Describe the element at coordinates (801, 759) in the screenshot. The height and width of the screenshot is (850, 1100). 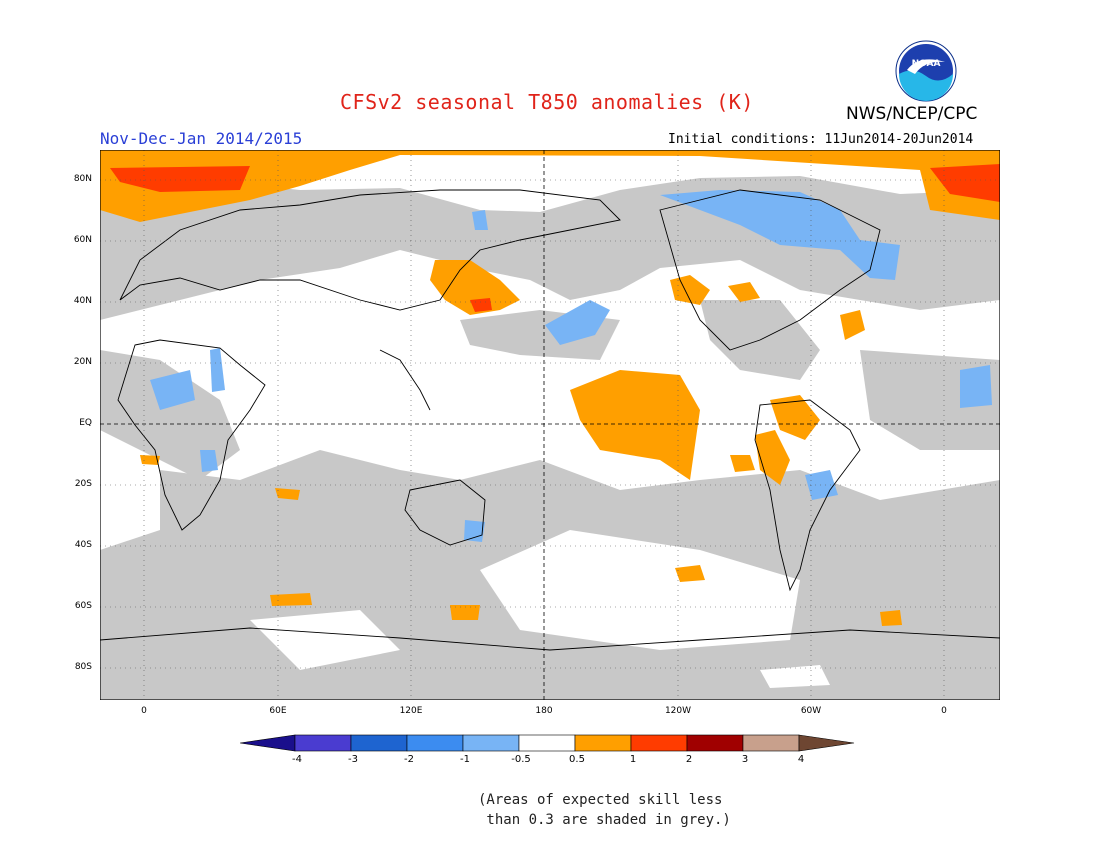
I see `legend-tick-label: 4` at that location.